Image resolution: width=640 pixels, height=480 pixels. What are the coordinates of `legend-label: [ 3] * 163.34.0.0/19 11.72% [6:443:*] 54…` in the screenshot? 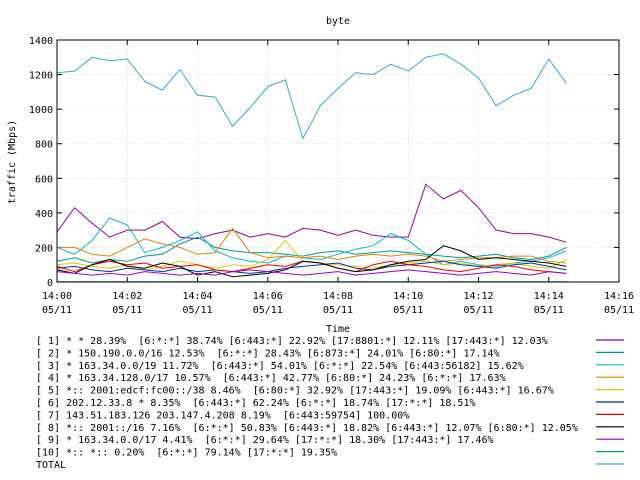 It's located at (280, 366).